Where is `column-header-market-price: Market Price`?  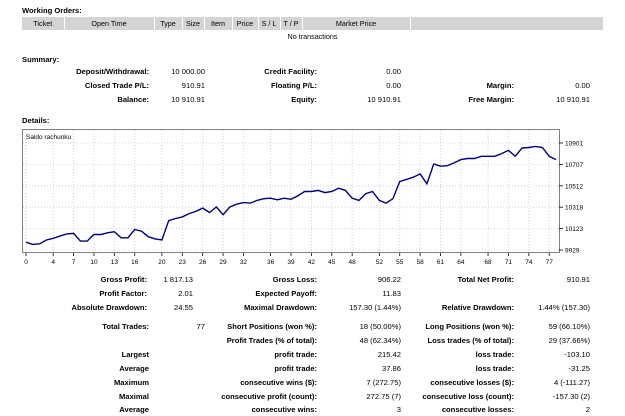 column-header-market-price: Market Price is located at coordinates (356, 23).